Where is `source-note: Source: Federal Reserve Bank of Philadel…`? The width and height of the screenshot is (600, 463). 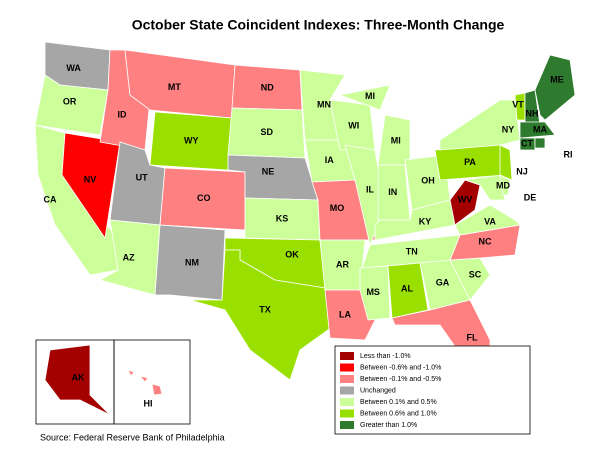
source-note: Source: Federal Reserve Bank of Philadel… is located at coordinates (132, 437).